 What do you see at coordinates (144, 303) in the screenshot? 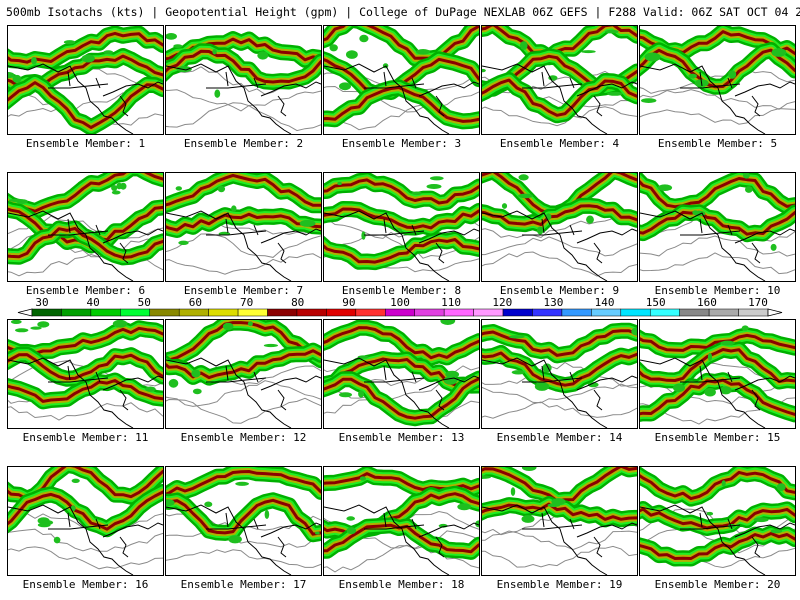
I see `colorbar-tick-label: 50` at bounding box center [144, 303].